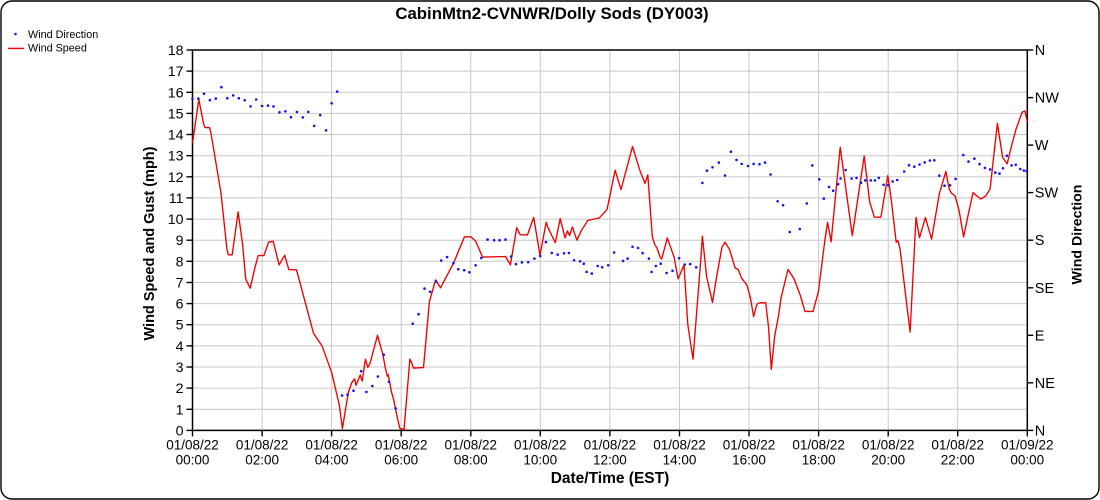 The height and width of the screenshot is (500, 1100). Describe the element at coordinates (262, 459) in the screenshot. I see `svg-text: 02:00` at that location.